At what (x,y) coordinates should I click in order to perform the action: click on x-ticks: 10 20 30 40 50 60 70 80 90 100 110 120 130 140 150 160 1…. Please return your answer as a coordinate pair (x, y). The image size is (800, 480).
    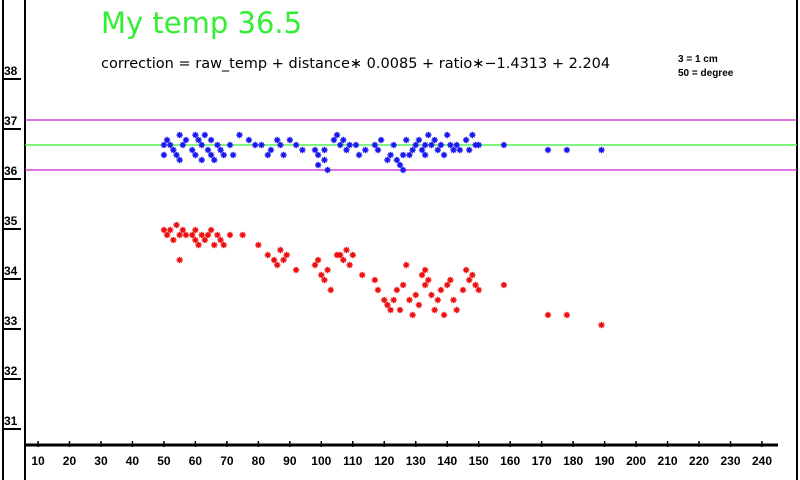
    Looking at the image, I should click on (401, 454).